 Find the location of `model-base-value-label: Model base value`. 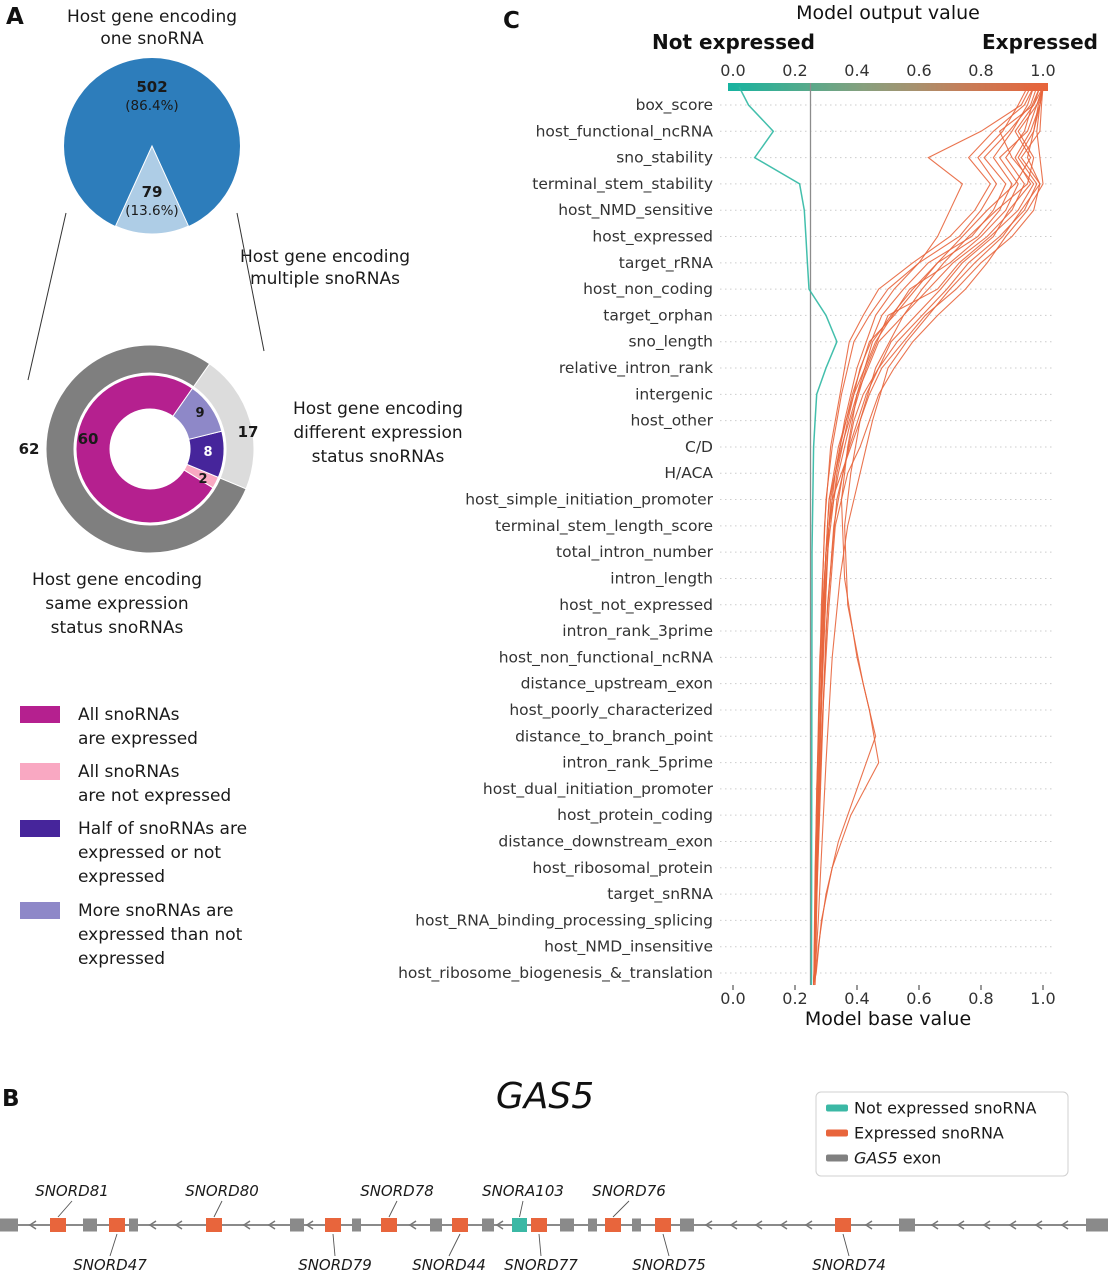

model-base-value-label: Model base value is located at coordinates (888, 1019).